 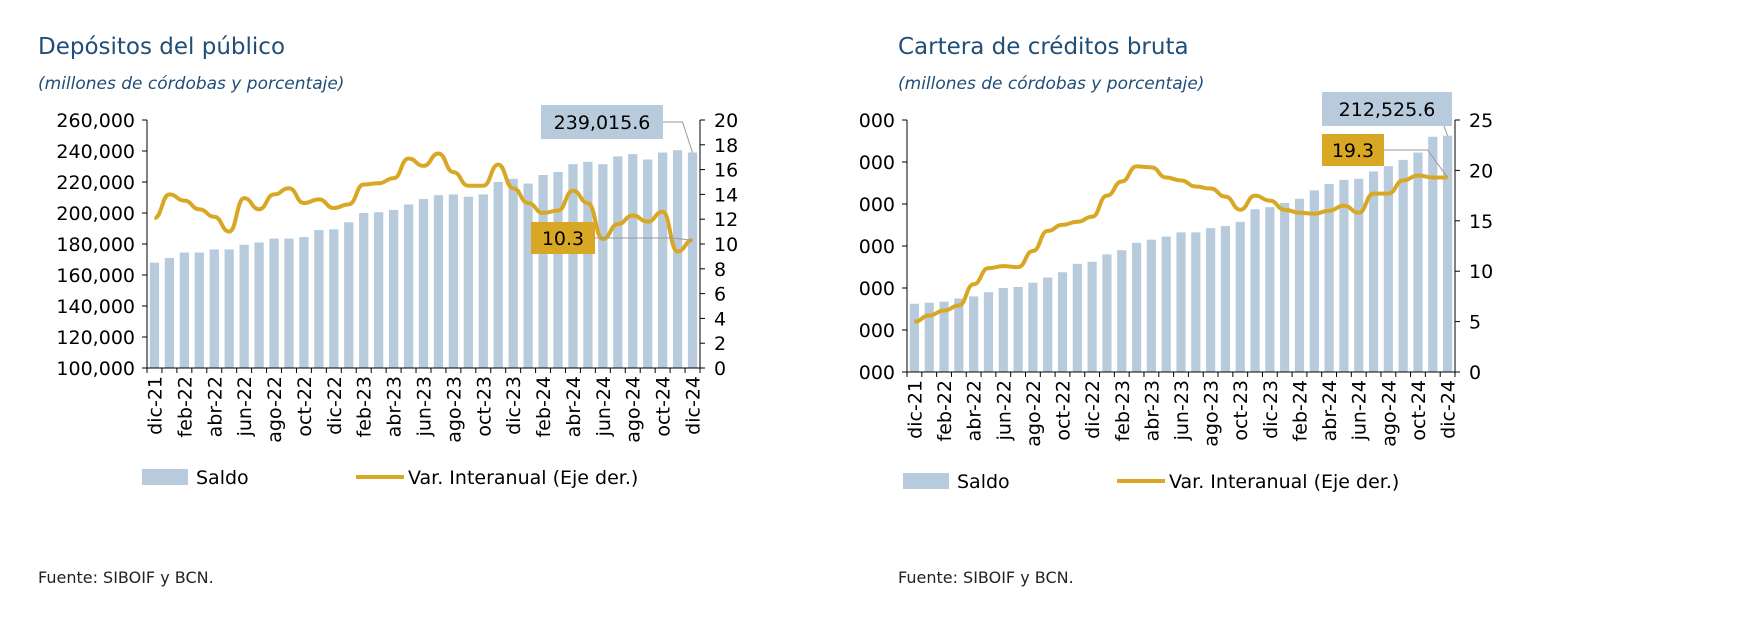 I want to click on chart-title: Depósitos del público, so click(x=162, y=47).